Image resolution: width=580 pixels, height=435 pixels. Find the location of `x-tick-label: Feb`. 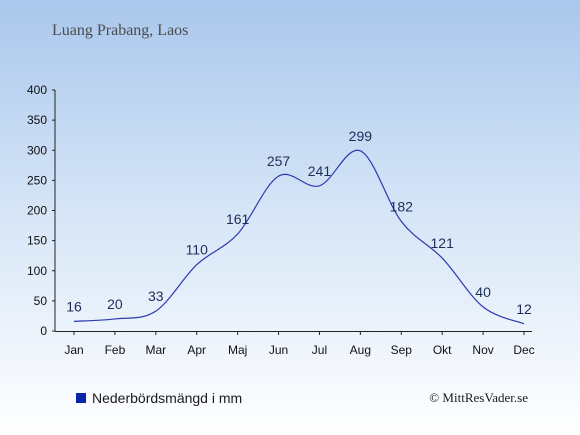

x-tick-label: Feb is located at coordinates (115, 350).